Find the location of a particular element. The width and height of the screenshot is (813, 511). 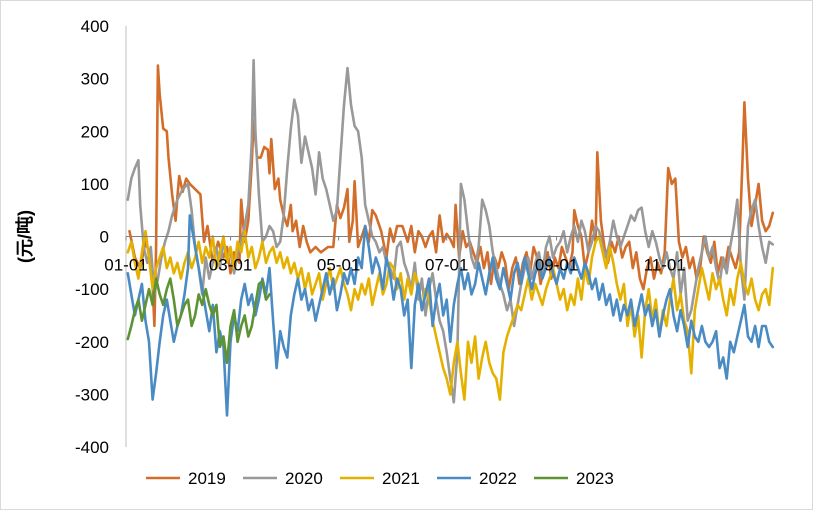

y-tick-label: 300 is located at coordinates (95, 79).